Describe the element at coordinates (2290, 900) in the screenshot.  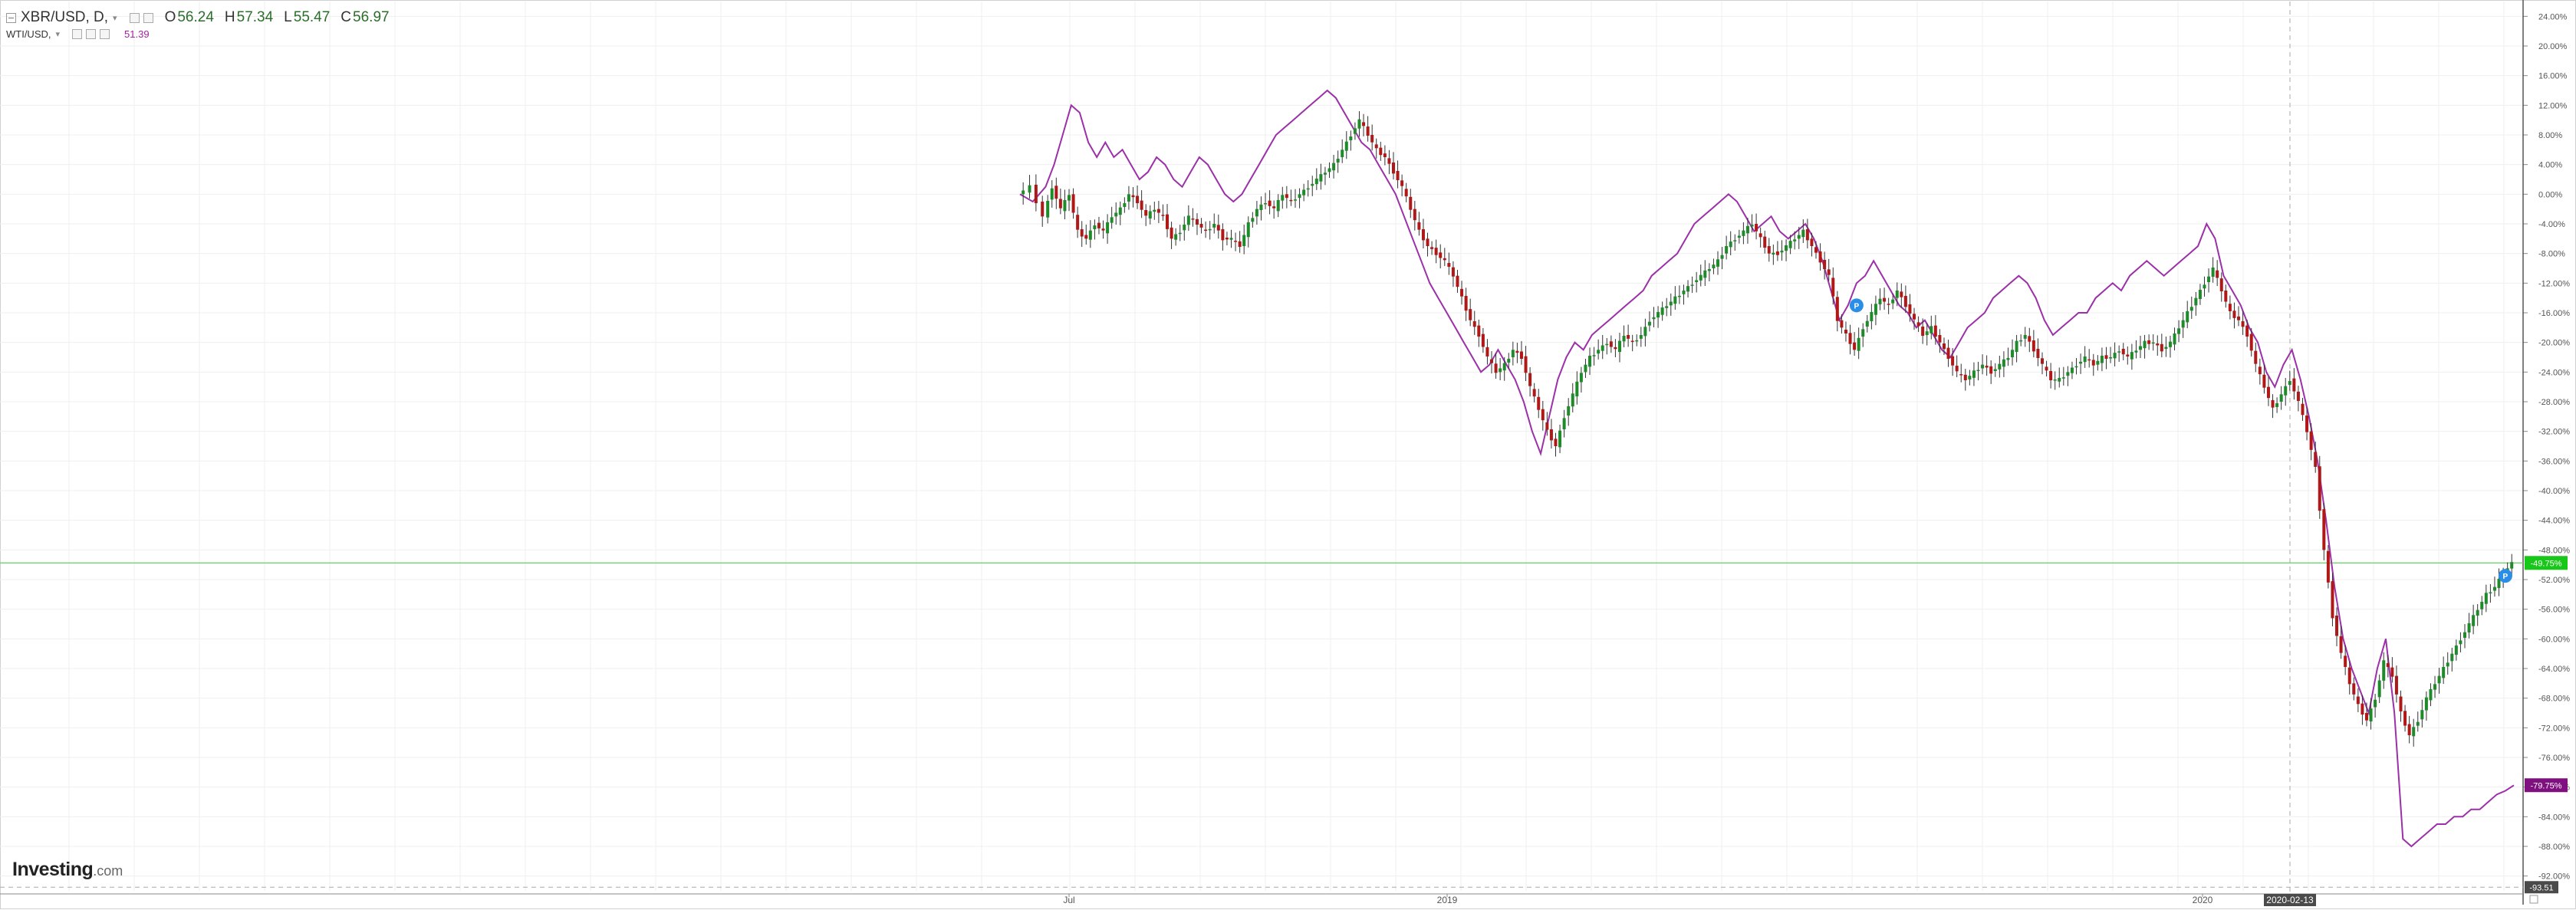
I see `crosshair-date-label: 2020-02-13` at that location.